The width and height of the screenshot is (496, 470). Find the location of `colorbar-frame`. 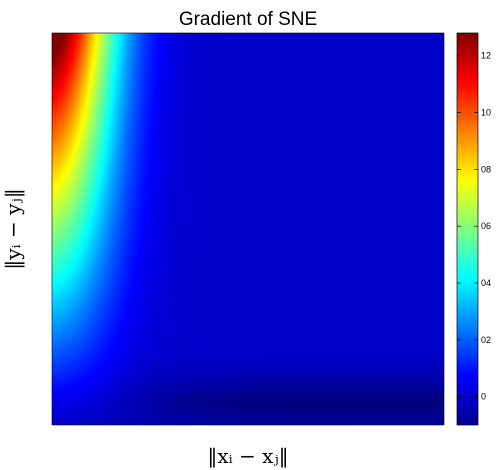

colorbar-frame is located at coordinates (467, 229).